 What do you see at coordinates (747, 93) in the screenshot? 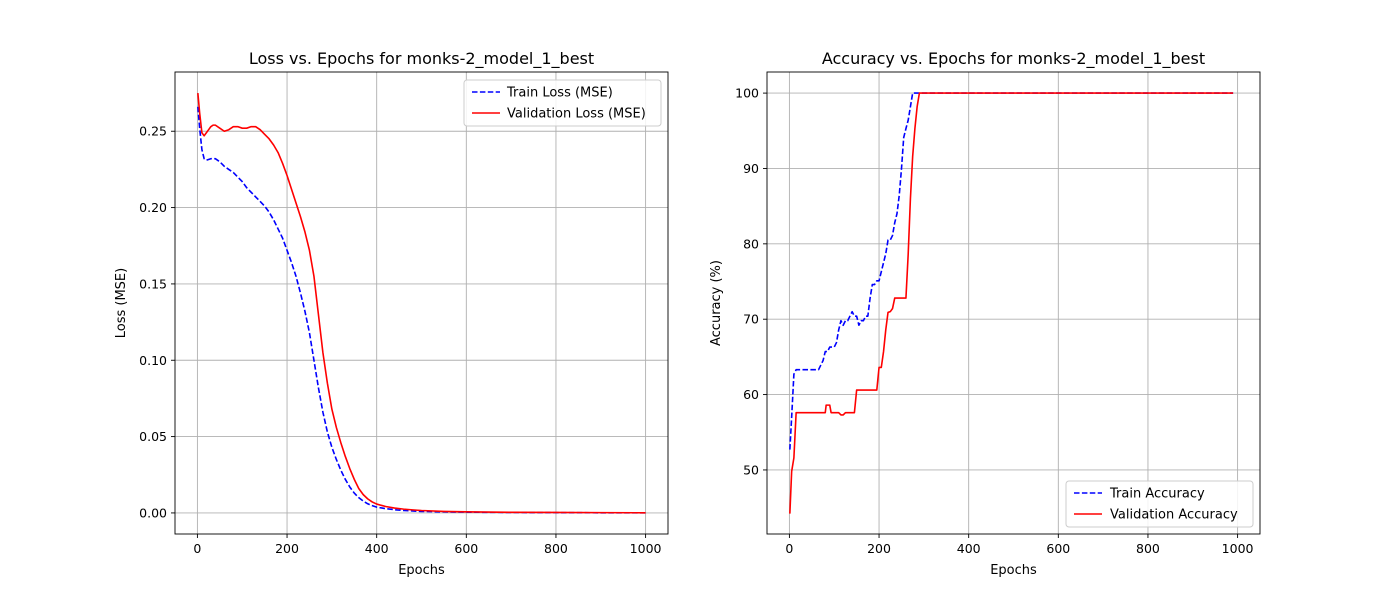
I see `accuracy-y-tick-label: 100` at bounding box center [747, 93].